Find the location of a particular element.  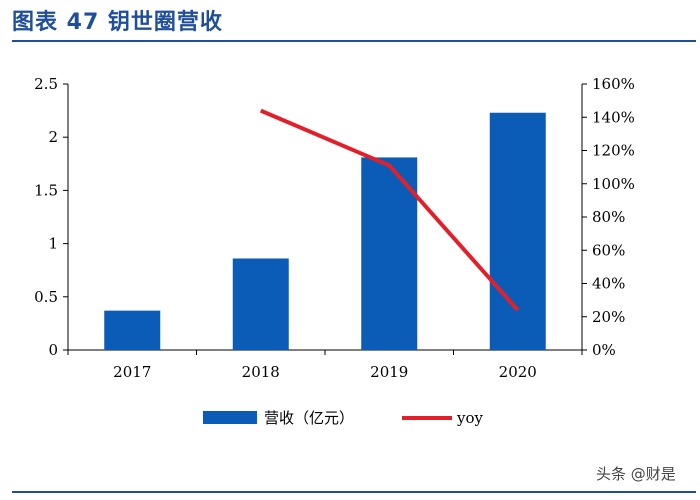

x-tick-label: 2018 is located at coordinates (261, 372).